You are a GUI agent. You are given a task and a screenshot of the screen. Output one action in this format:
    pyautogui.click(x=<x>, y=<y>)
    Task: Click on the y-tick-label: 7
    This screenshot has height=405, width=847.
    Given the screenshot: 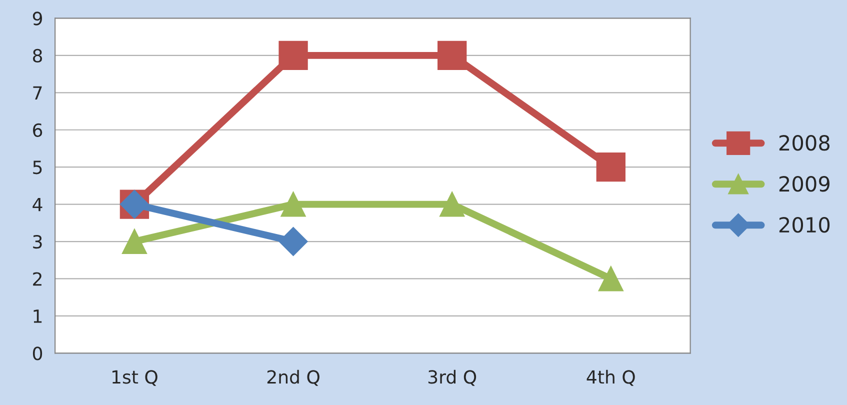 What is the action you would take?
    pyautogui.click(x=37, y=93)
    